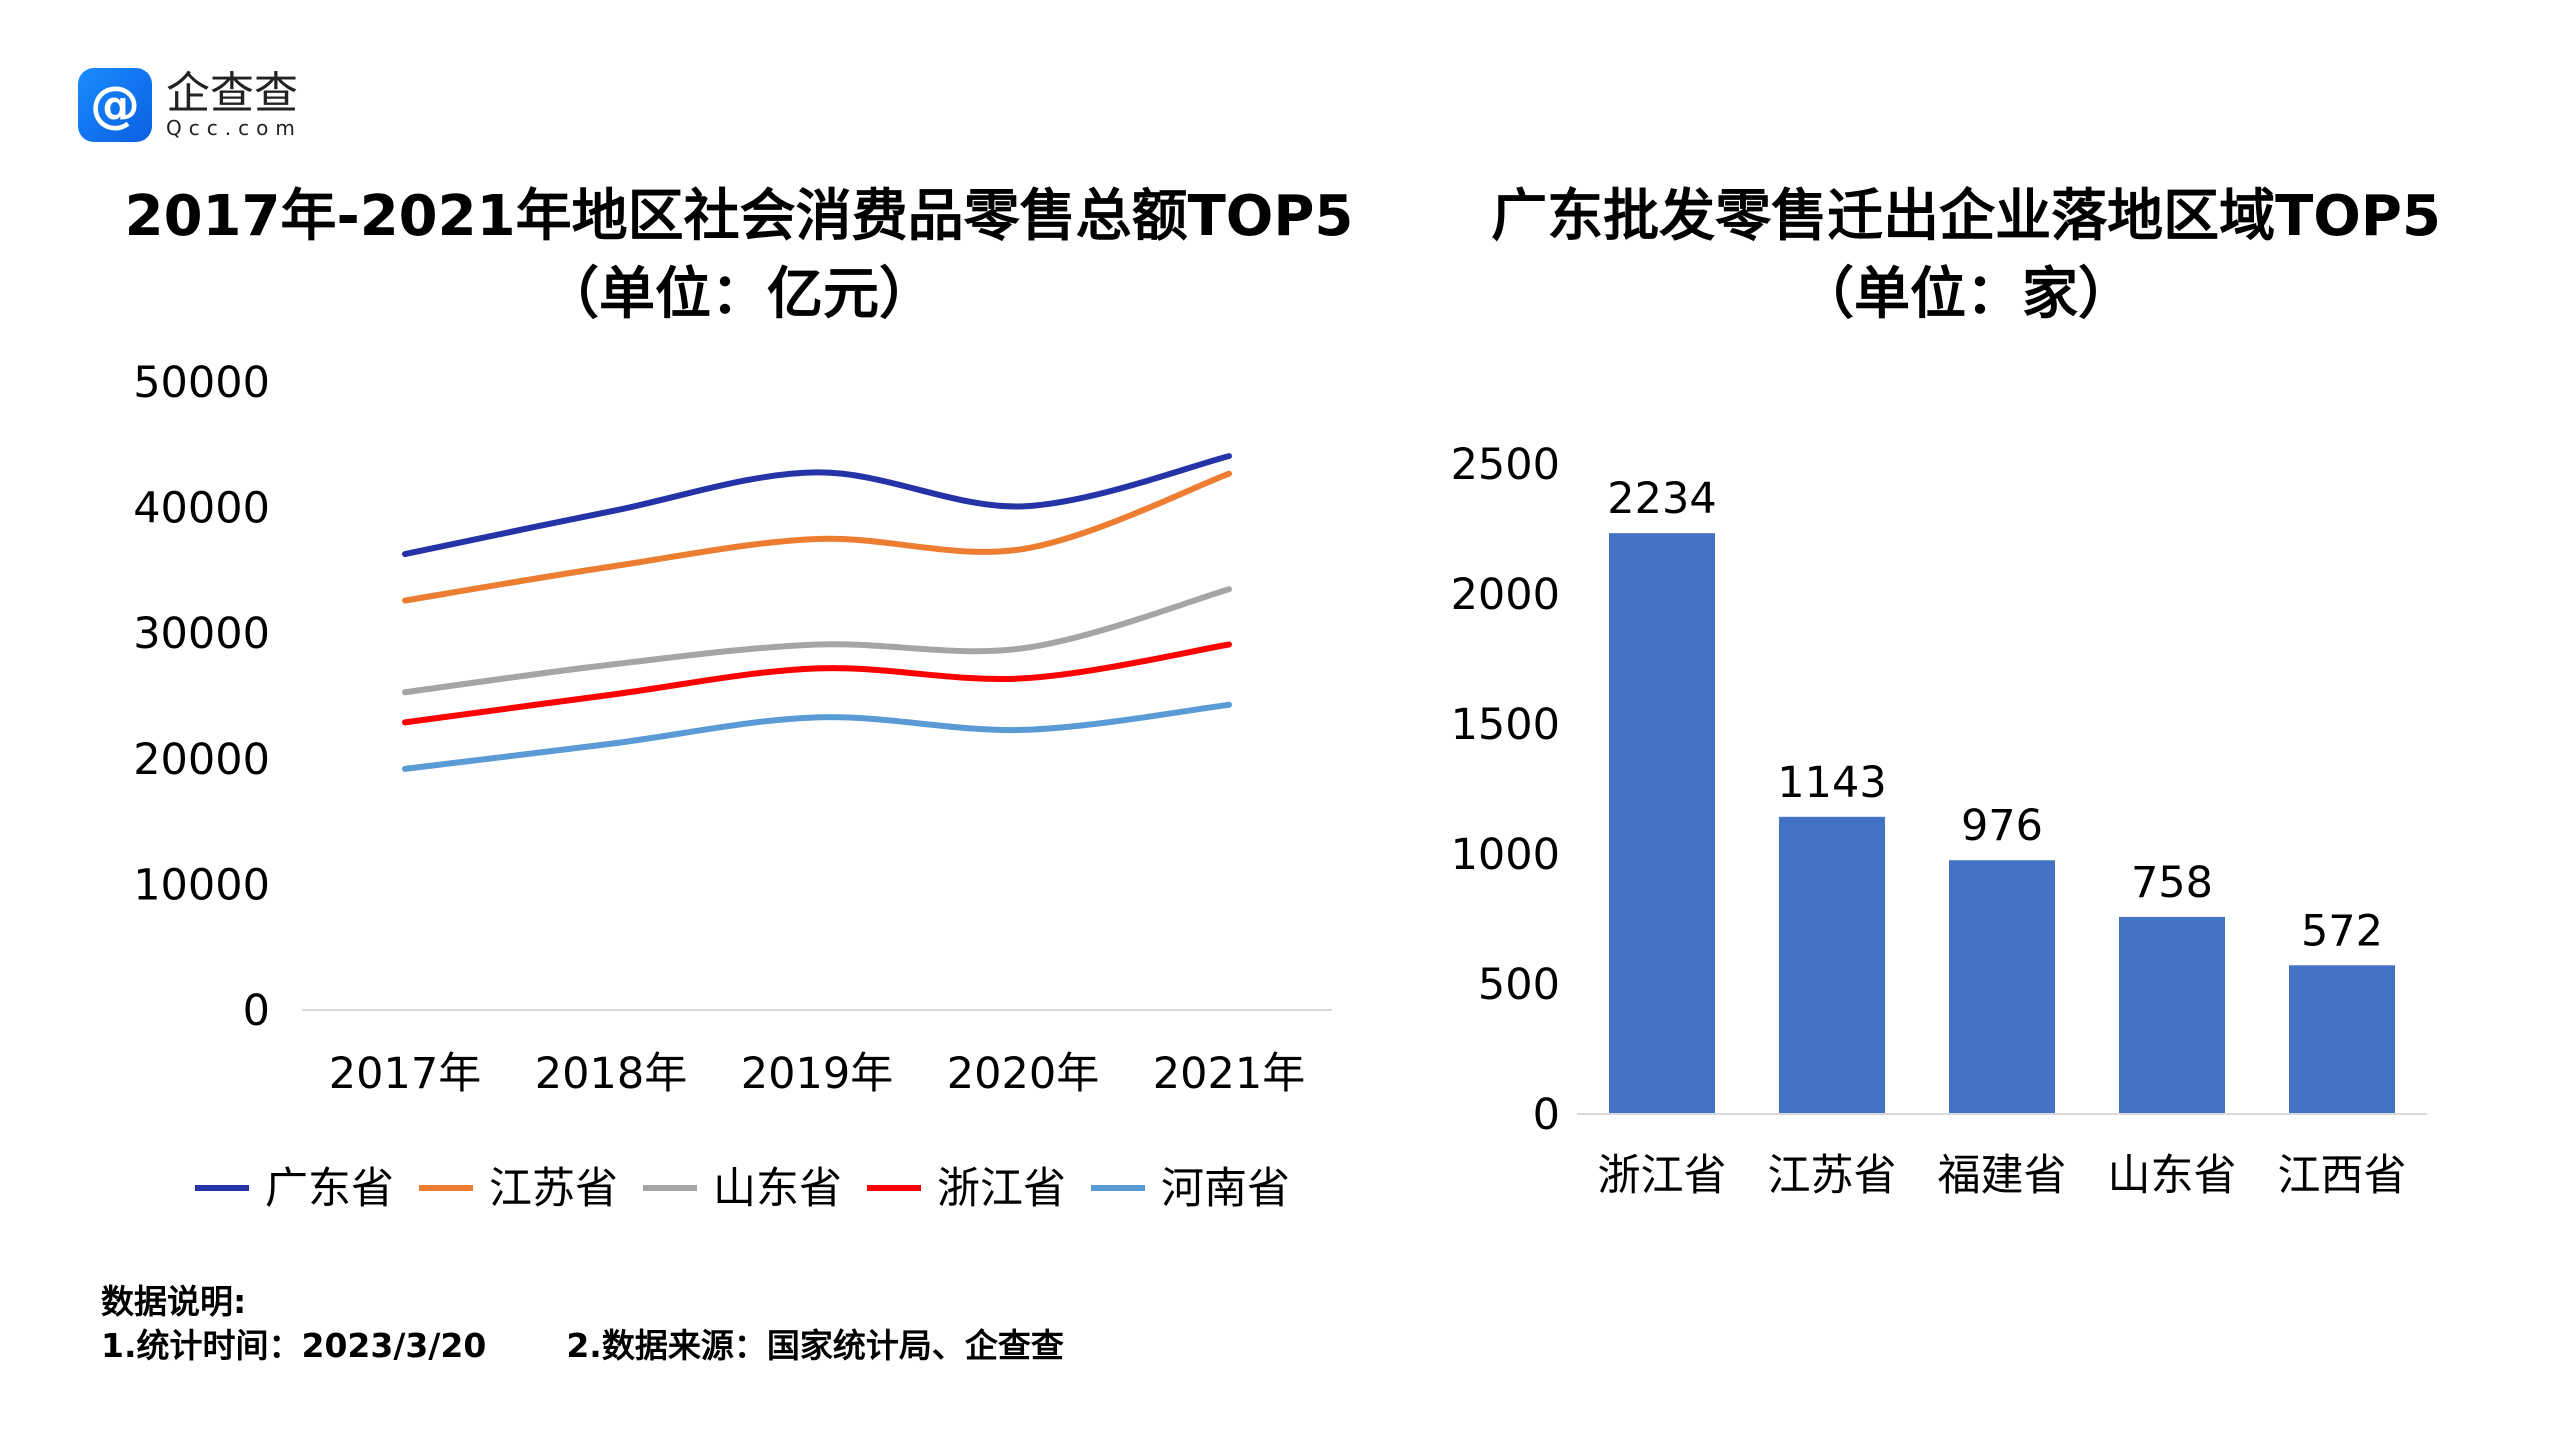  What do you see at coordinates (2002, 826) in the screenshot?
I see `bar-data-label: 976` at bounding box center [2002, 826].